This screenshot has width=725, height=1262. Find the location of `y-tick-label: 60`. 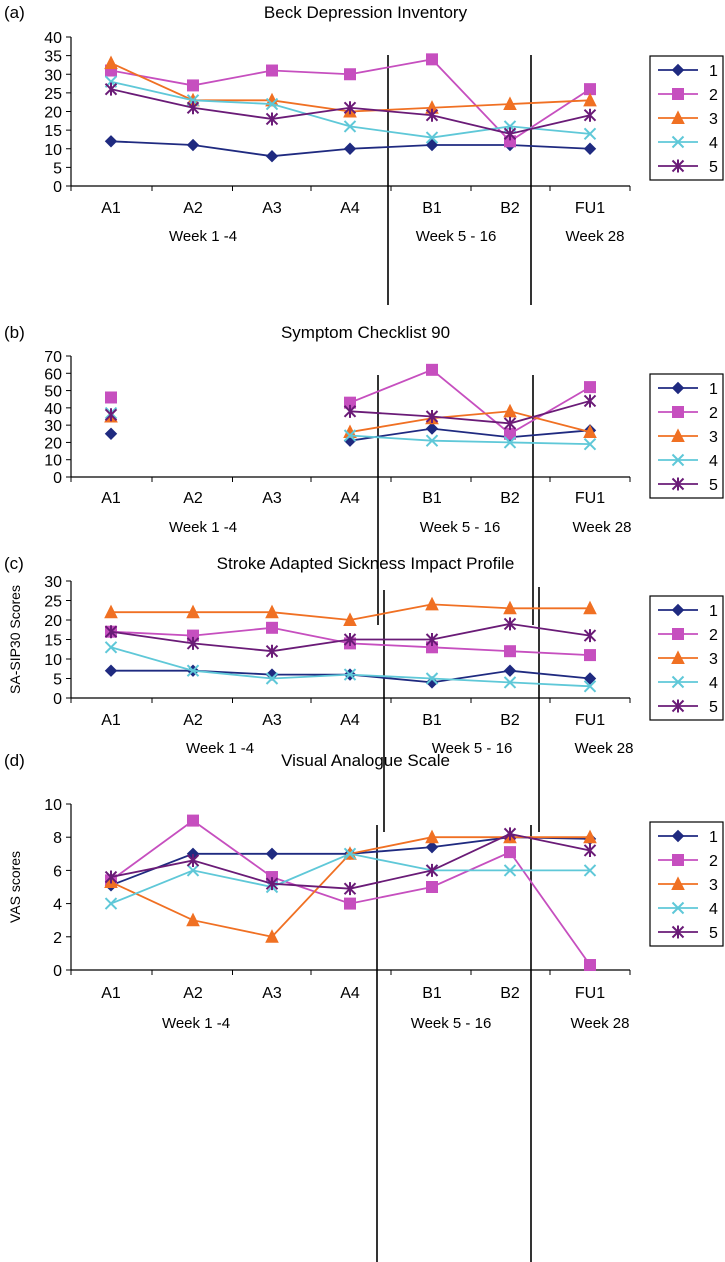

y-tick-label: 60 is located at coordinates (53, 374).